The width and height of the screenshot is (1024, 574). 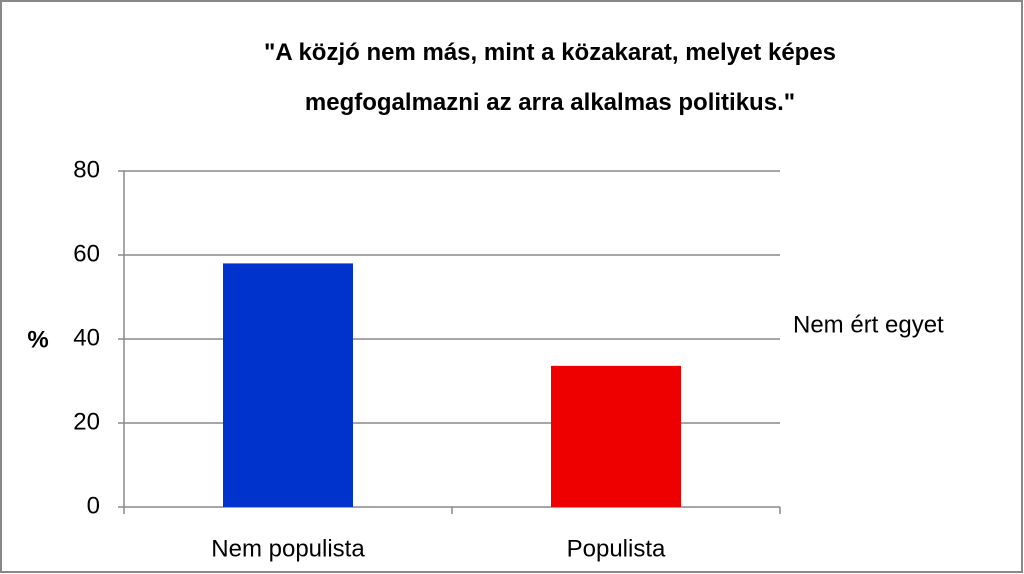 I want to click on y-tick-label: 60, so click(x=86, y=253).